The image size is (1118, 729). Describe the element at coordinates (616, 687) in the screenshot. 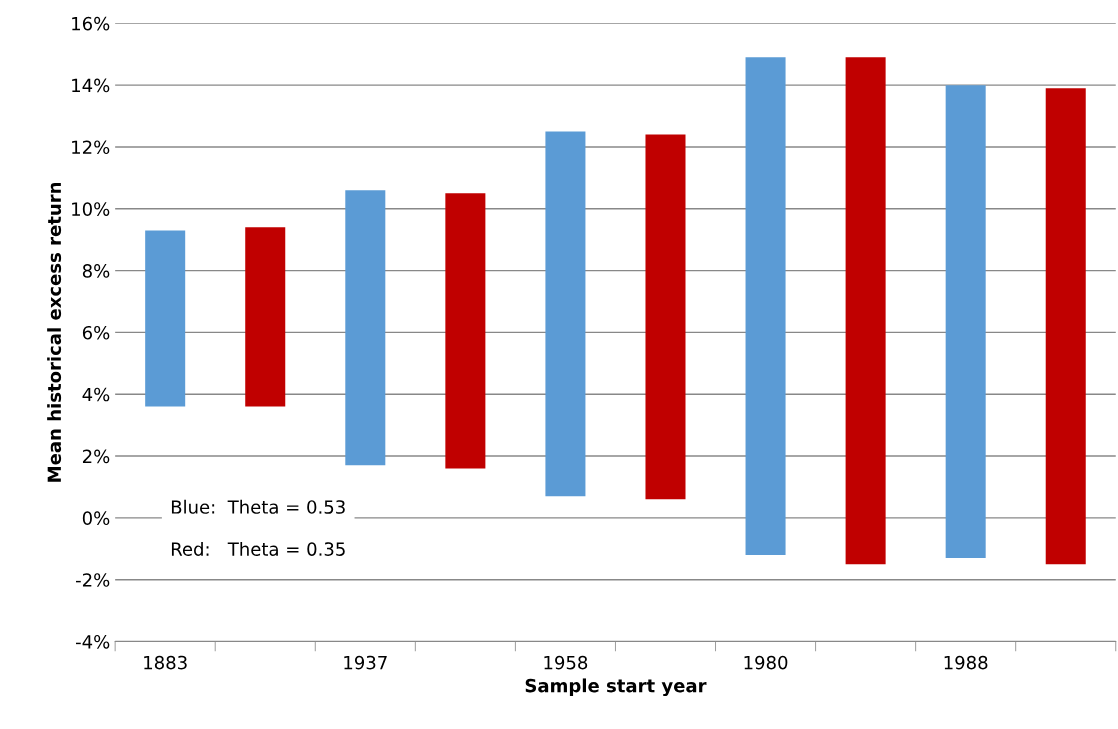

I see `x-axis-title: Sample start year` at that location.